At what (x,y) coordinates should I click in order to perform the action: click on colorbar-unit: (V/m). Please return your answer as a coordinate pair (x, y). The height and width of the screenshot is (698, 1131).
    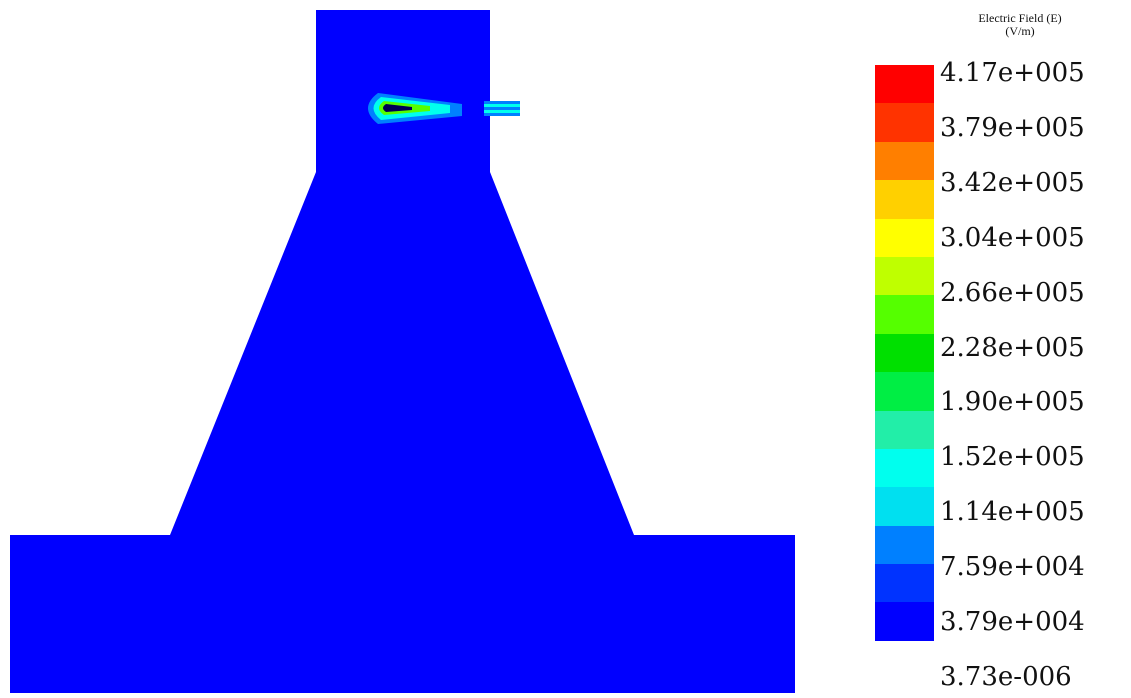
    Looking at the image, I should click on (1020, 31).